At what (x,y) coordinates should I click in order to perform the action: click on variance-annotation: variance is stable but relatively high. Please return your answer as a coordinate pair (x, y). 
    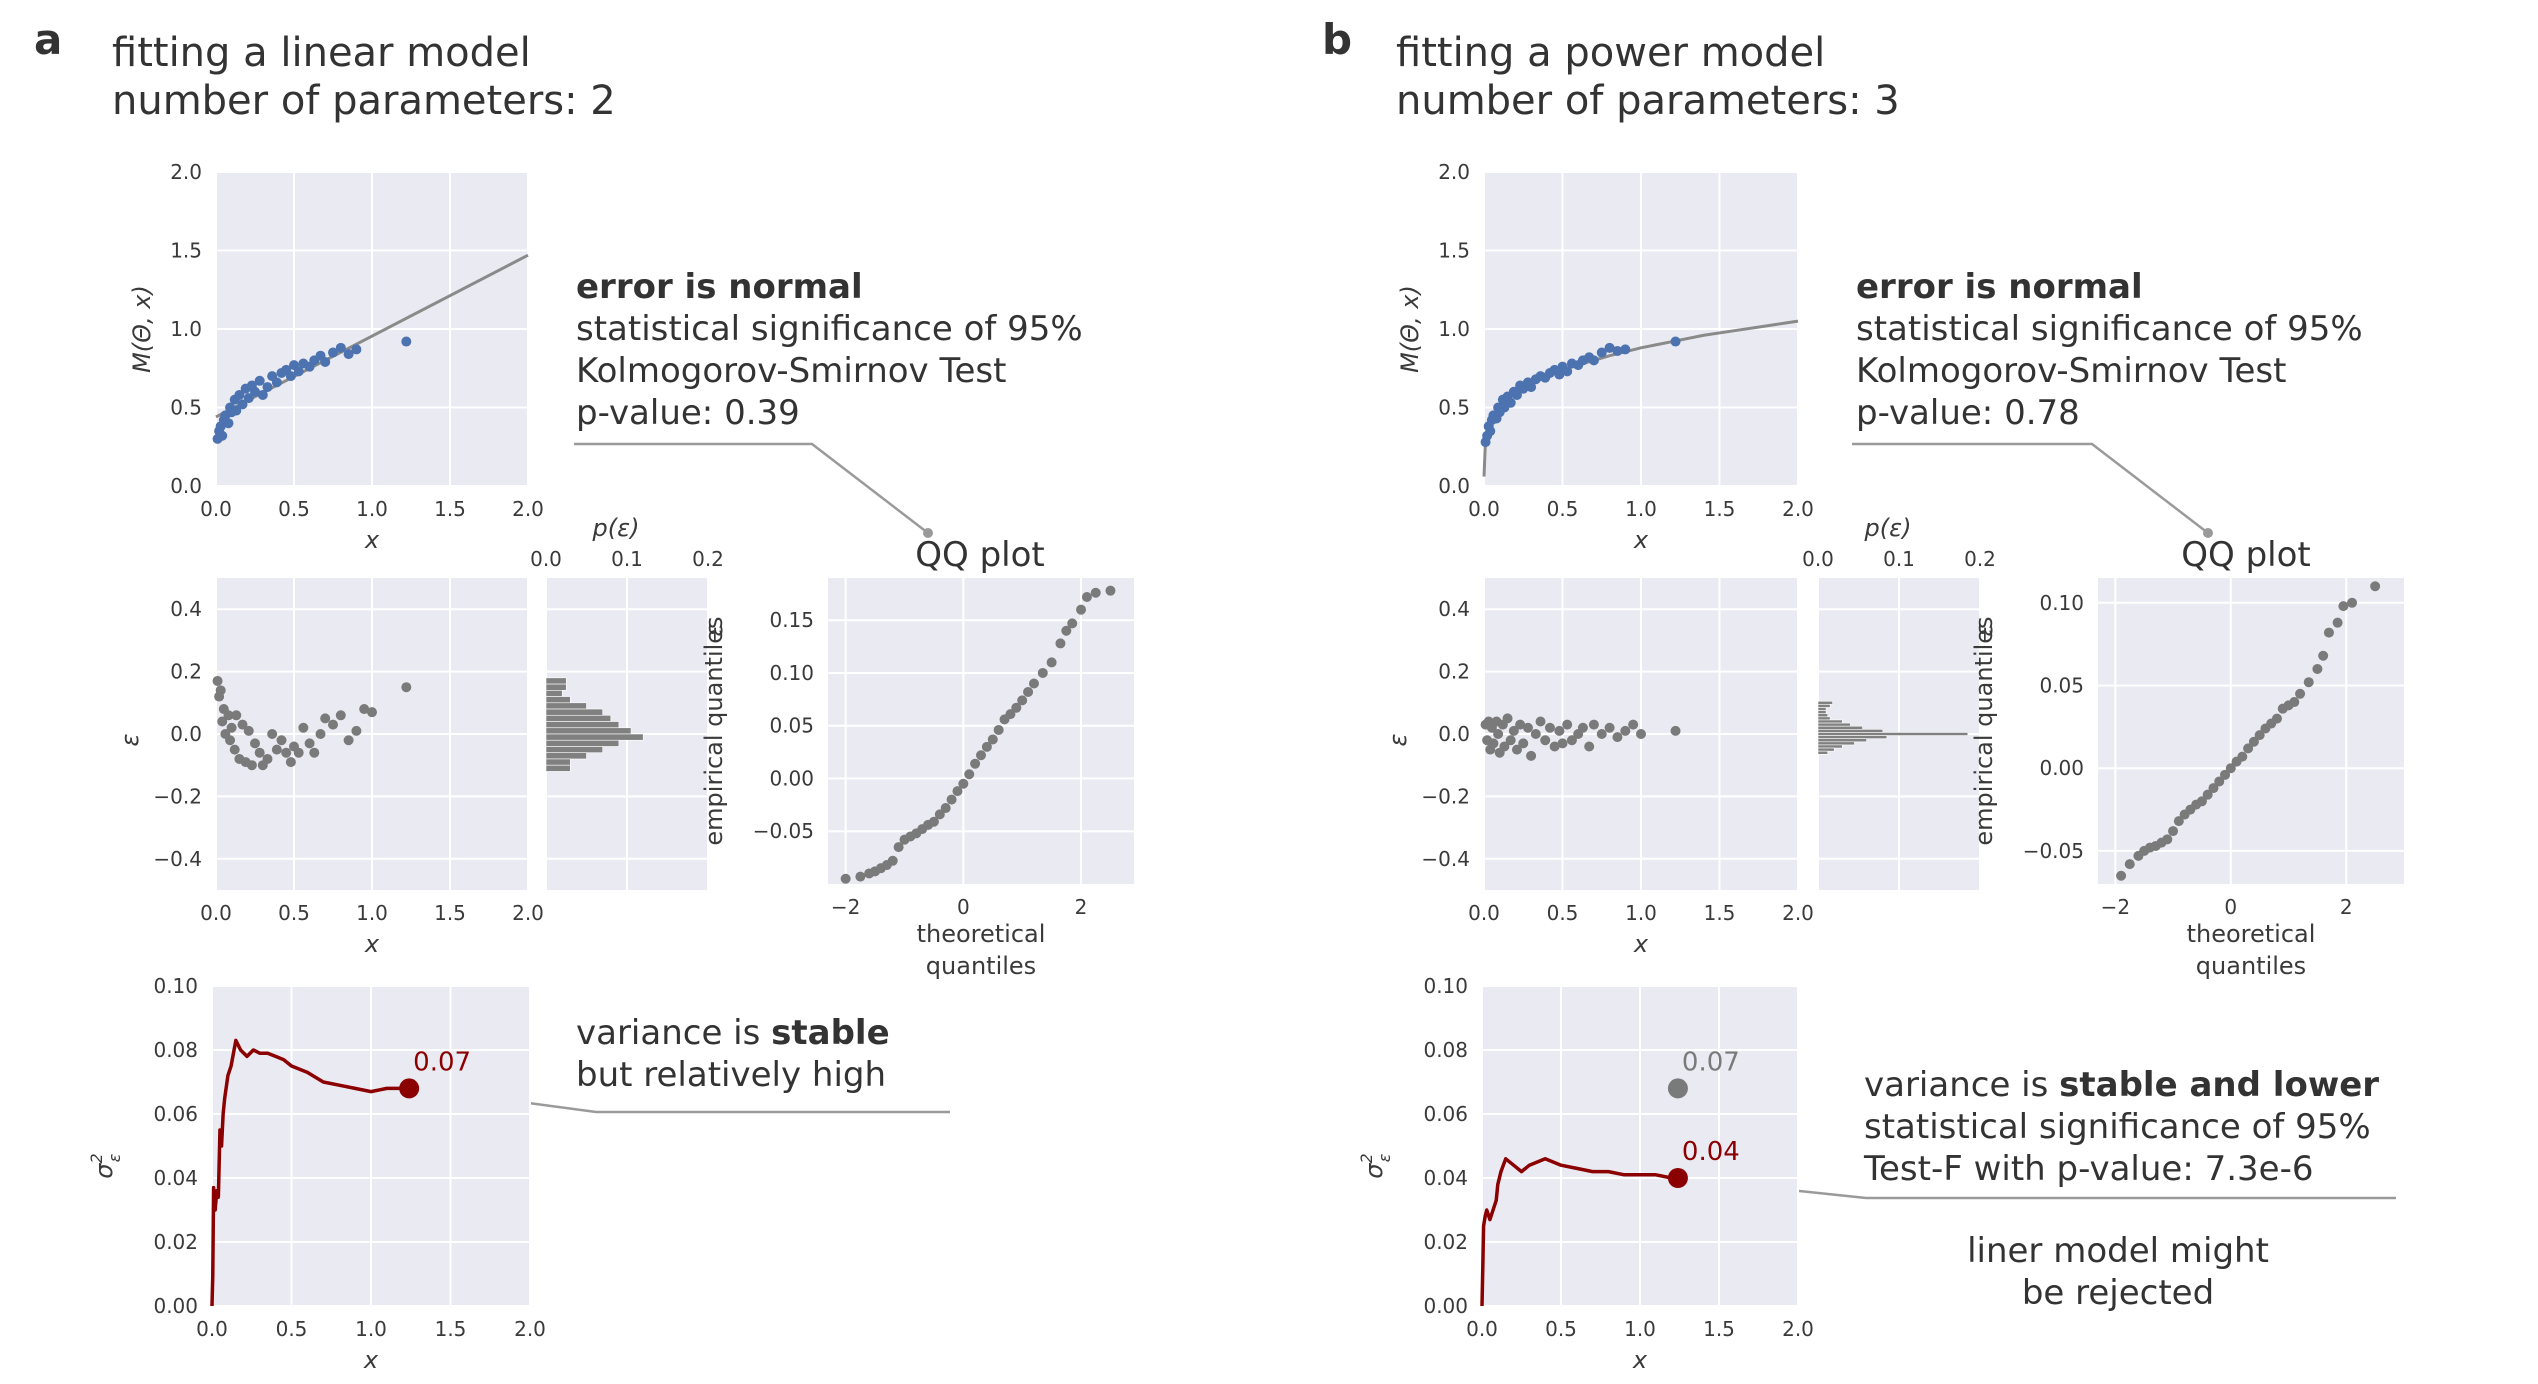
    Looking at the image, I should click on (682, 1063).